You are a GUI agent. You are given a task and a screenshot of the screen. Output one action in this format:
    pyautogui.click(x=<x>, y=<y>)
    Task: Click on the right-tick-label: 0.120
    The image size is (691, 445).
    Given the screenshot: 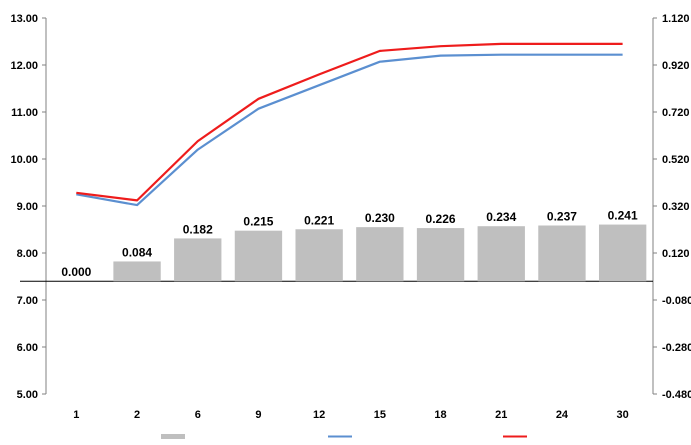 What is the action you would take?
    pyautogui.click(x=676, y=254)
    